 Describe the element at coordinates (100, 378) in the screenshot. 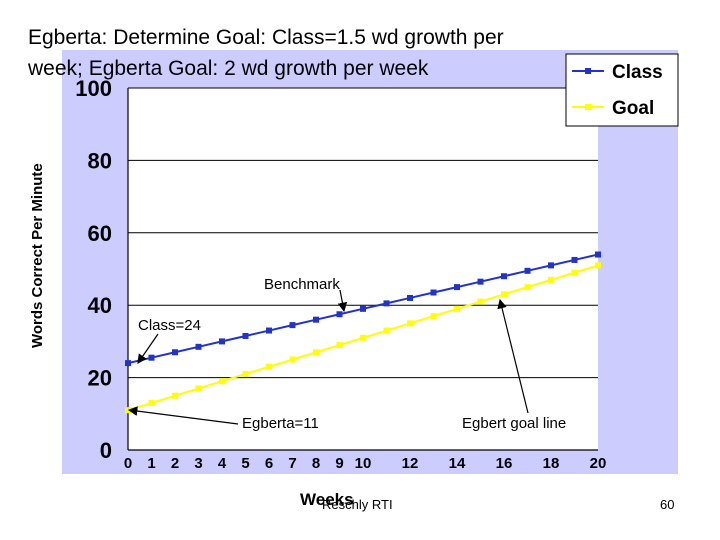

I see `y-tick-label: 20` at that location.